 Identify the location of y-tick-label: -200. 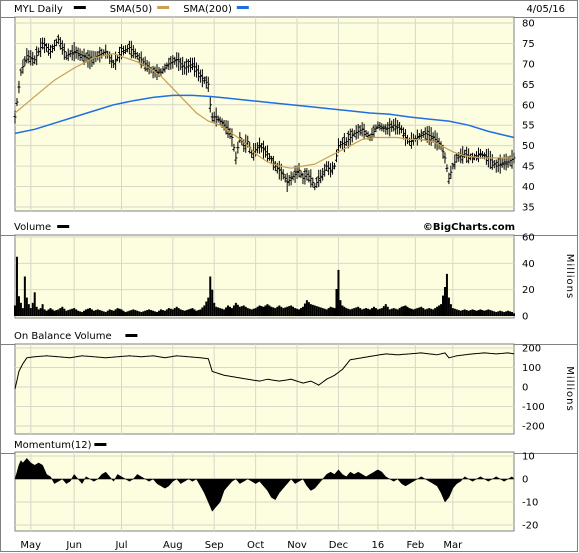
(533, 427).